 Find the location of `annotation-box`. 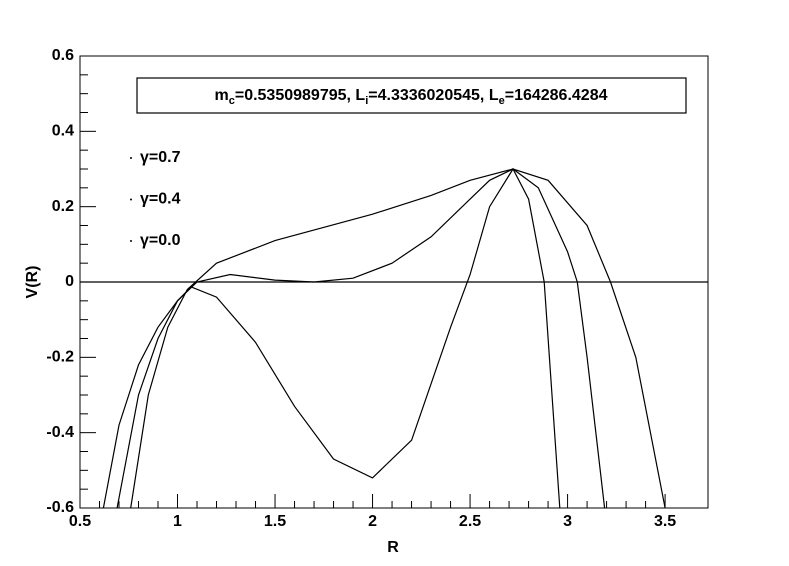

annotation-box is located at coordinates (411, 95).